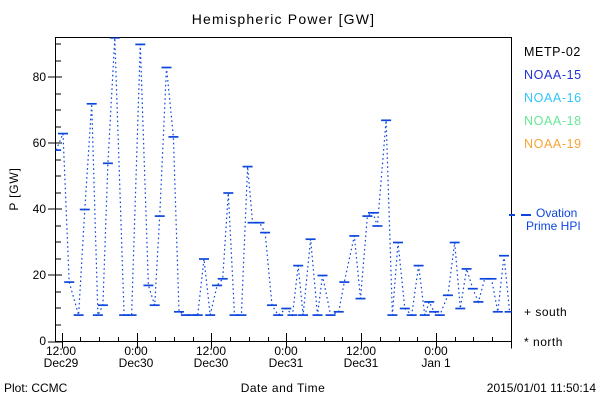 The width and height of the screenshot is (600, 400). I want to click on legend-item-noaa19: NOAA-19, so click(553, 144).